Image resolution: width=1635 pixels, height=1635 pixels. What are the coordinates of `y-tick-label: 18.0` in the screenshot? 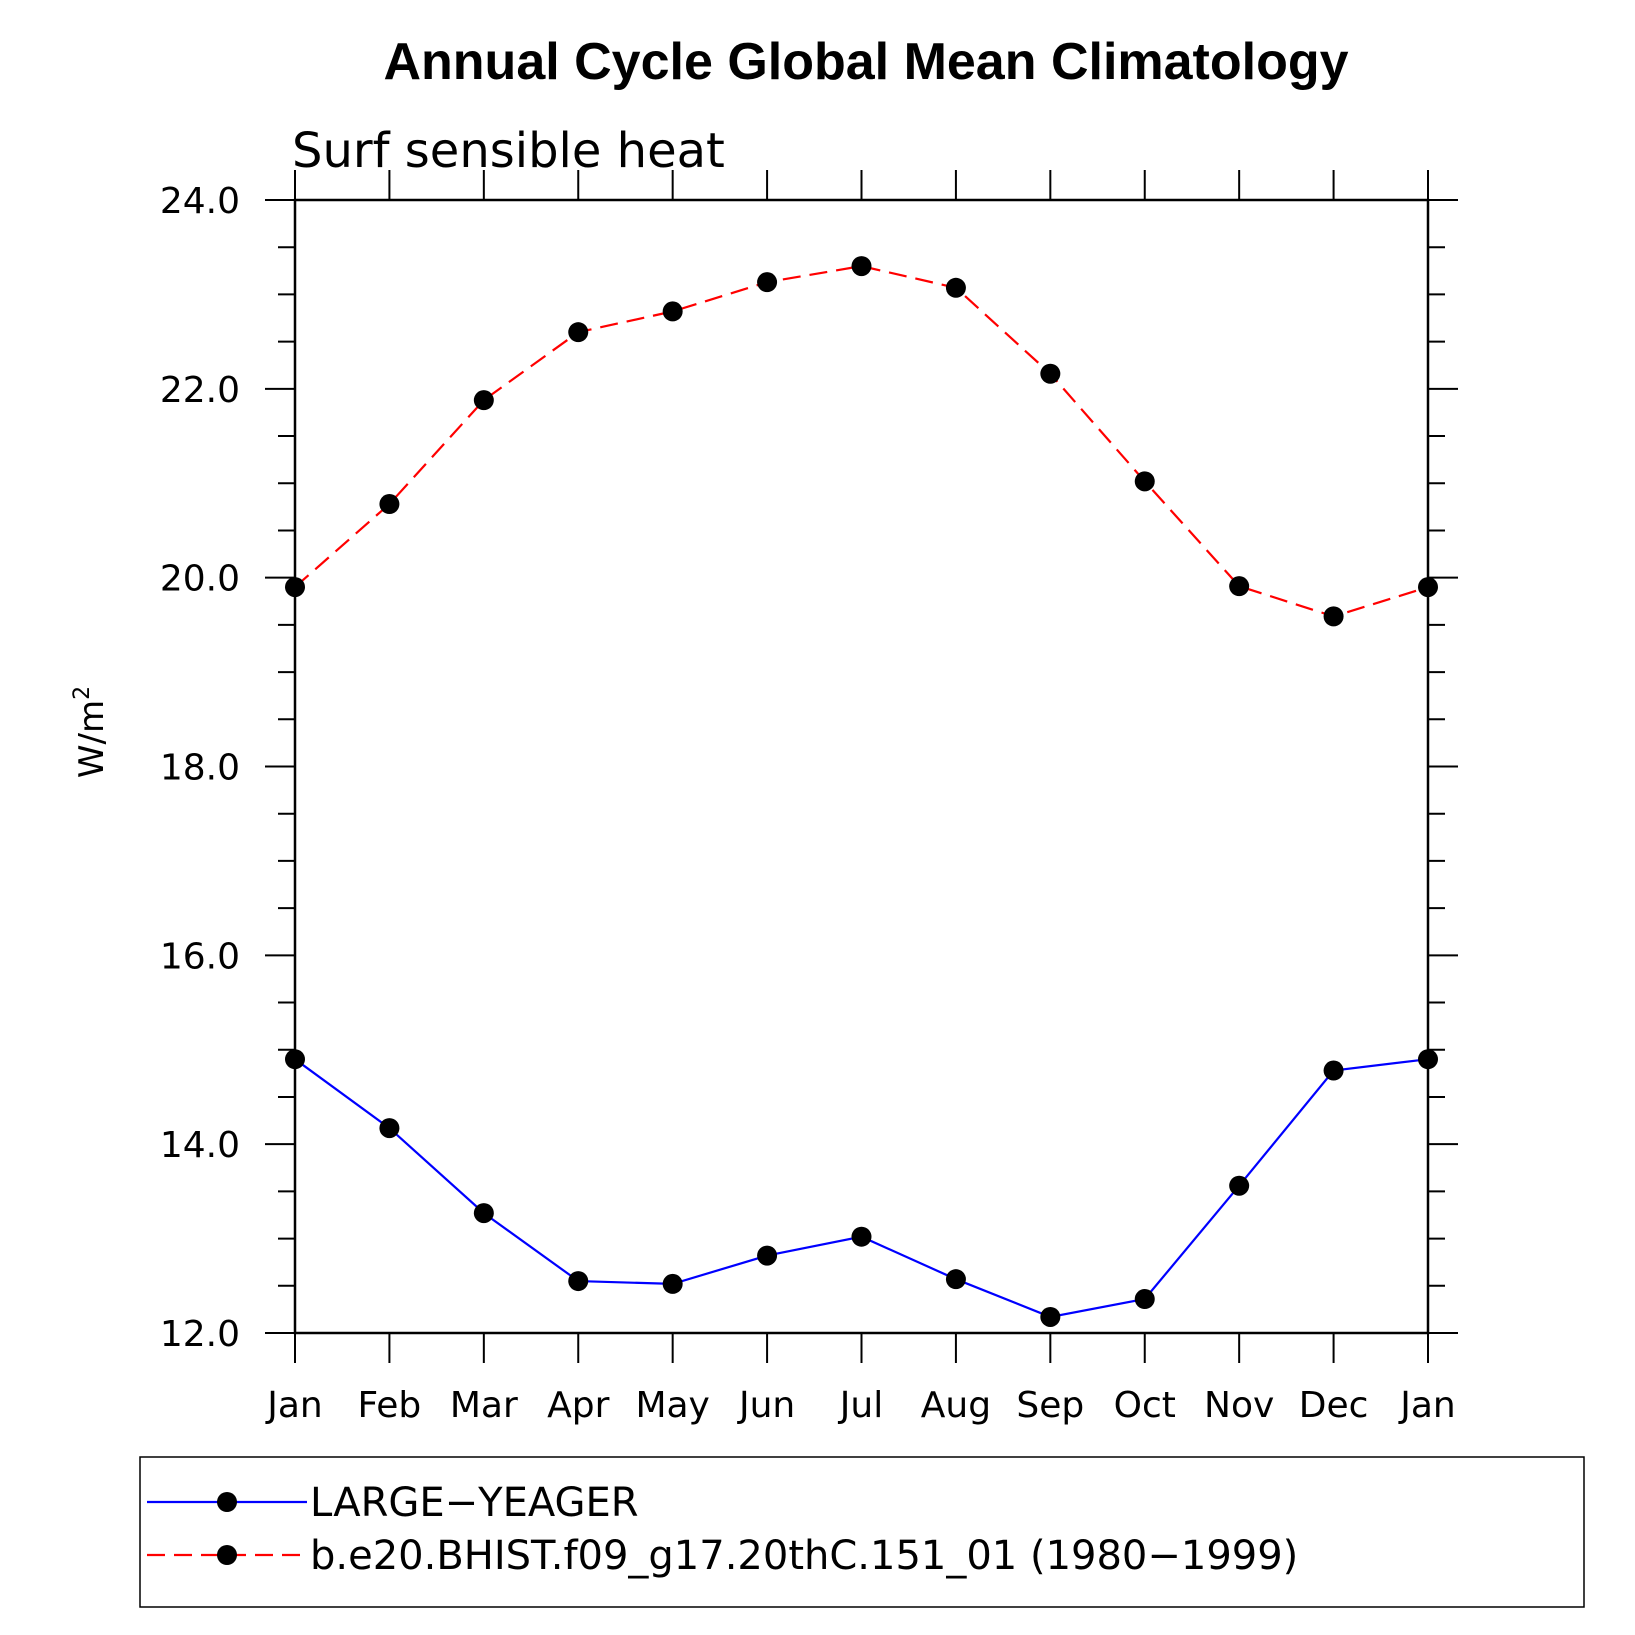 It's located at (200, 768).